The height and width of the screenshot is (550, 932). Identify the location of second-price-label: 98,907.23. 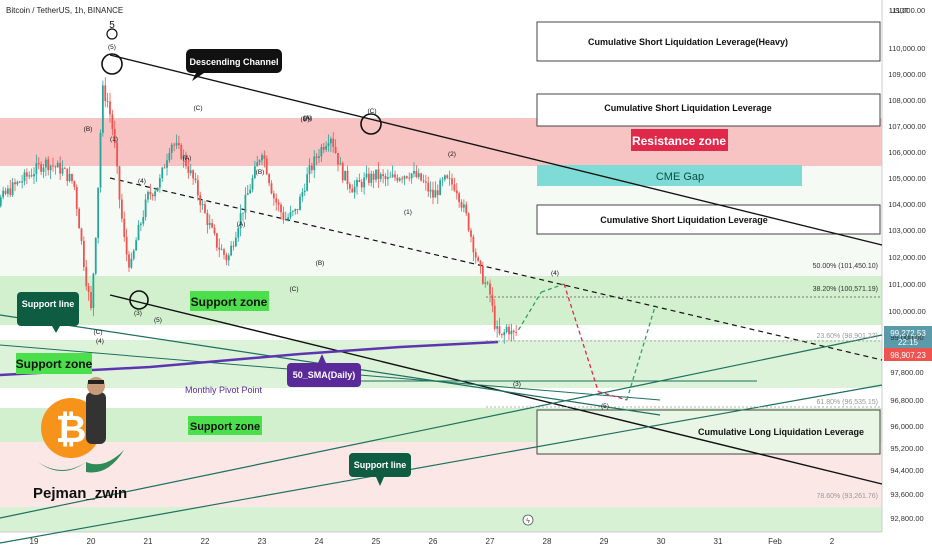
(908, 355).